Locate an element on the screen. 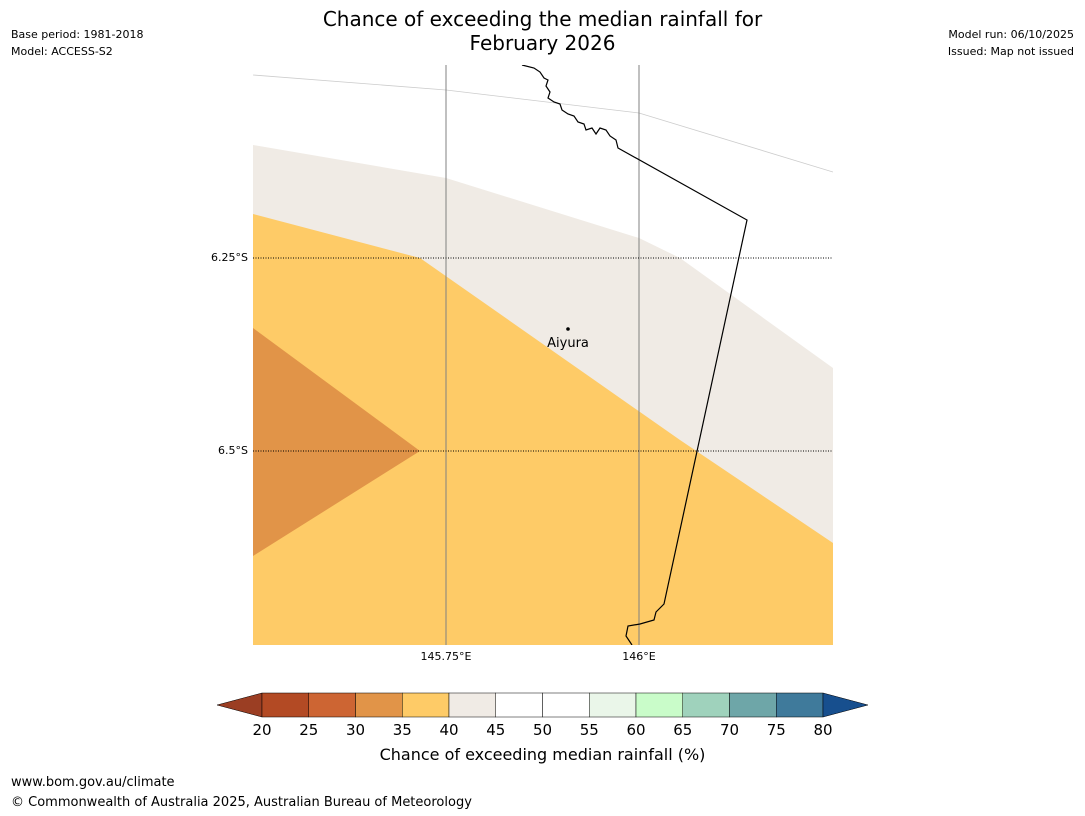  colorbar-tick-label: 50 is located at coordinates (542, 730).